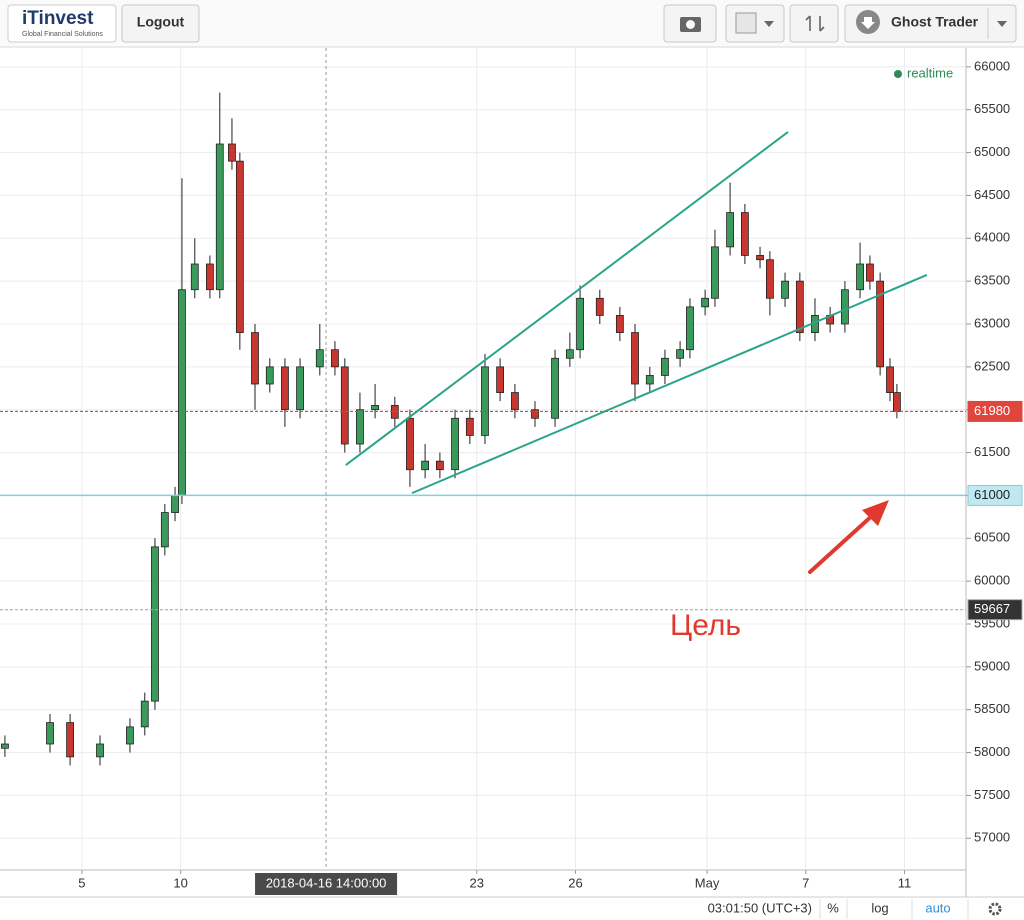 The image size is (1024, 920). I want to click on annotation-arrow, so click(842, 543).